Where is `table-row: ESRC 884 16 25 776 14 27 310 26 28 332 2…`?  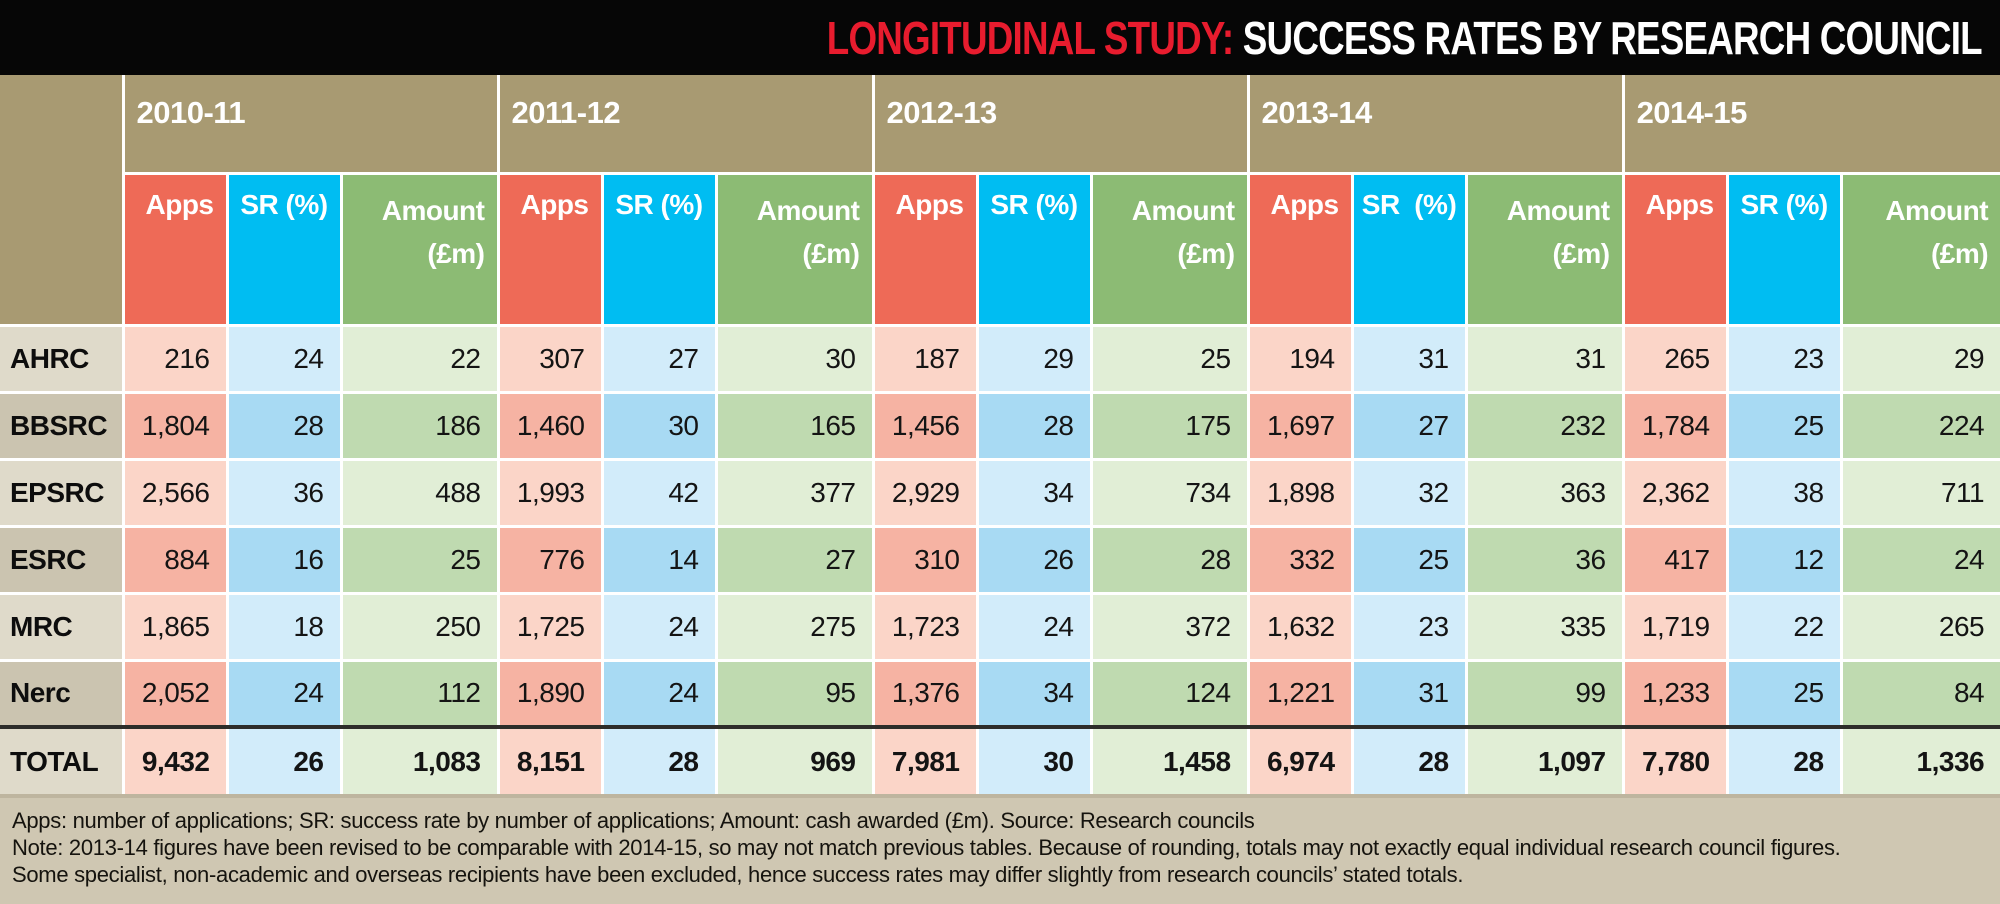
table-row: ESRC 884 16 25 776 14 27 310 26 28 332 2… is located at coordinates (1000, 559).